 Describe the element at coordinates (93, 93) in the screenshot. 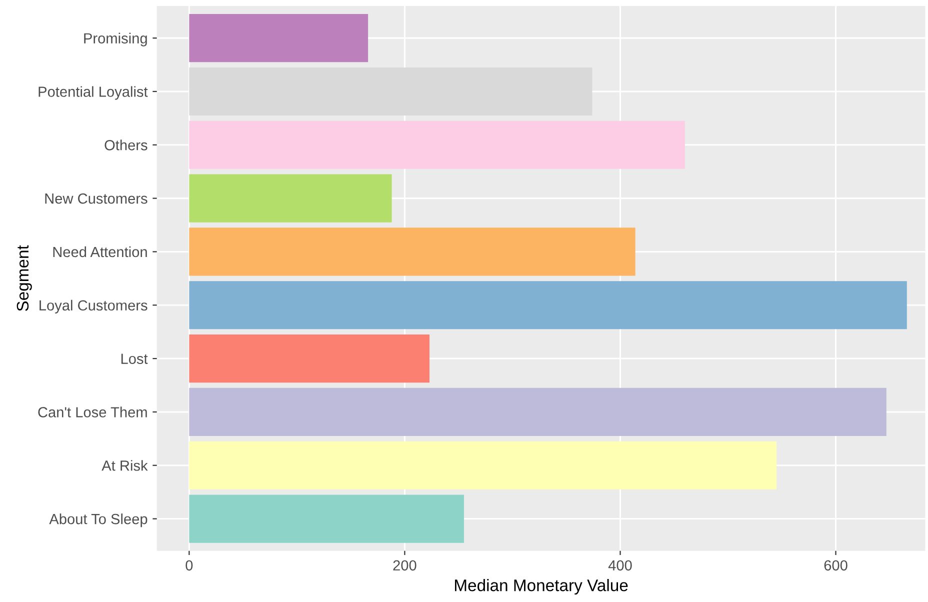

I see `y-tick-label: Potential Loyalist` at that location.